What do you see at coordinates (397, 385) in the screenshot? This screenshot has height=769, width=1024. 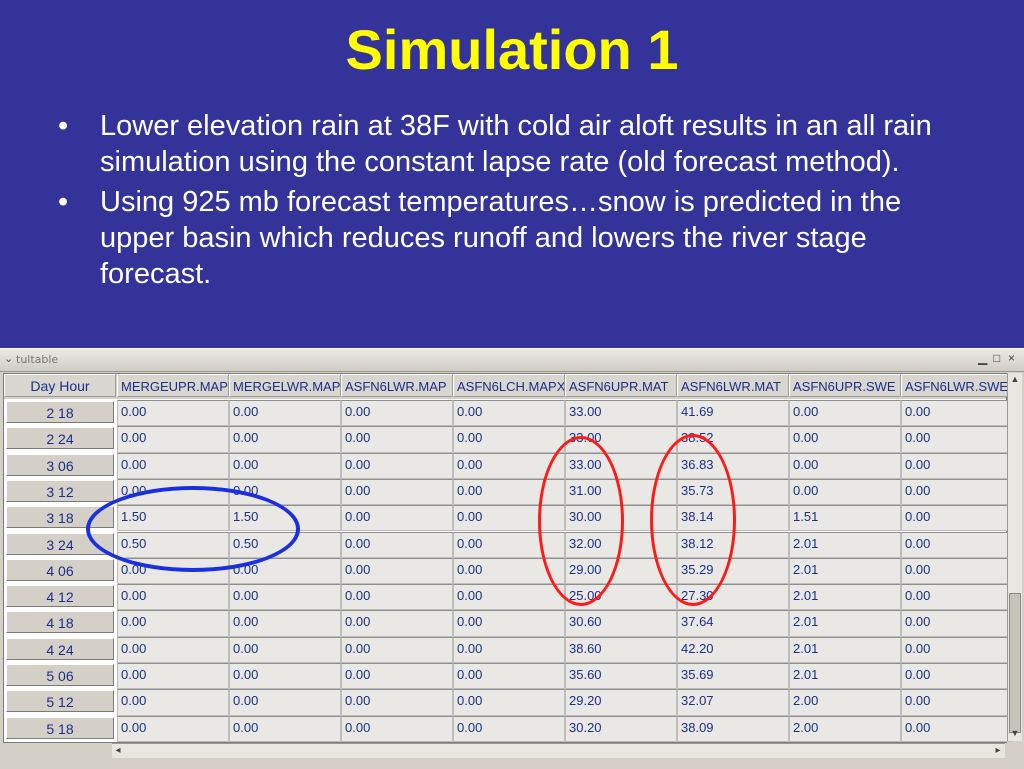 I see `column-header: ASFN6LWR.MAP` at bounding box center [397, 385].